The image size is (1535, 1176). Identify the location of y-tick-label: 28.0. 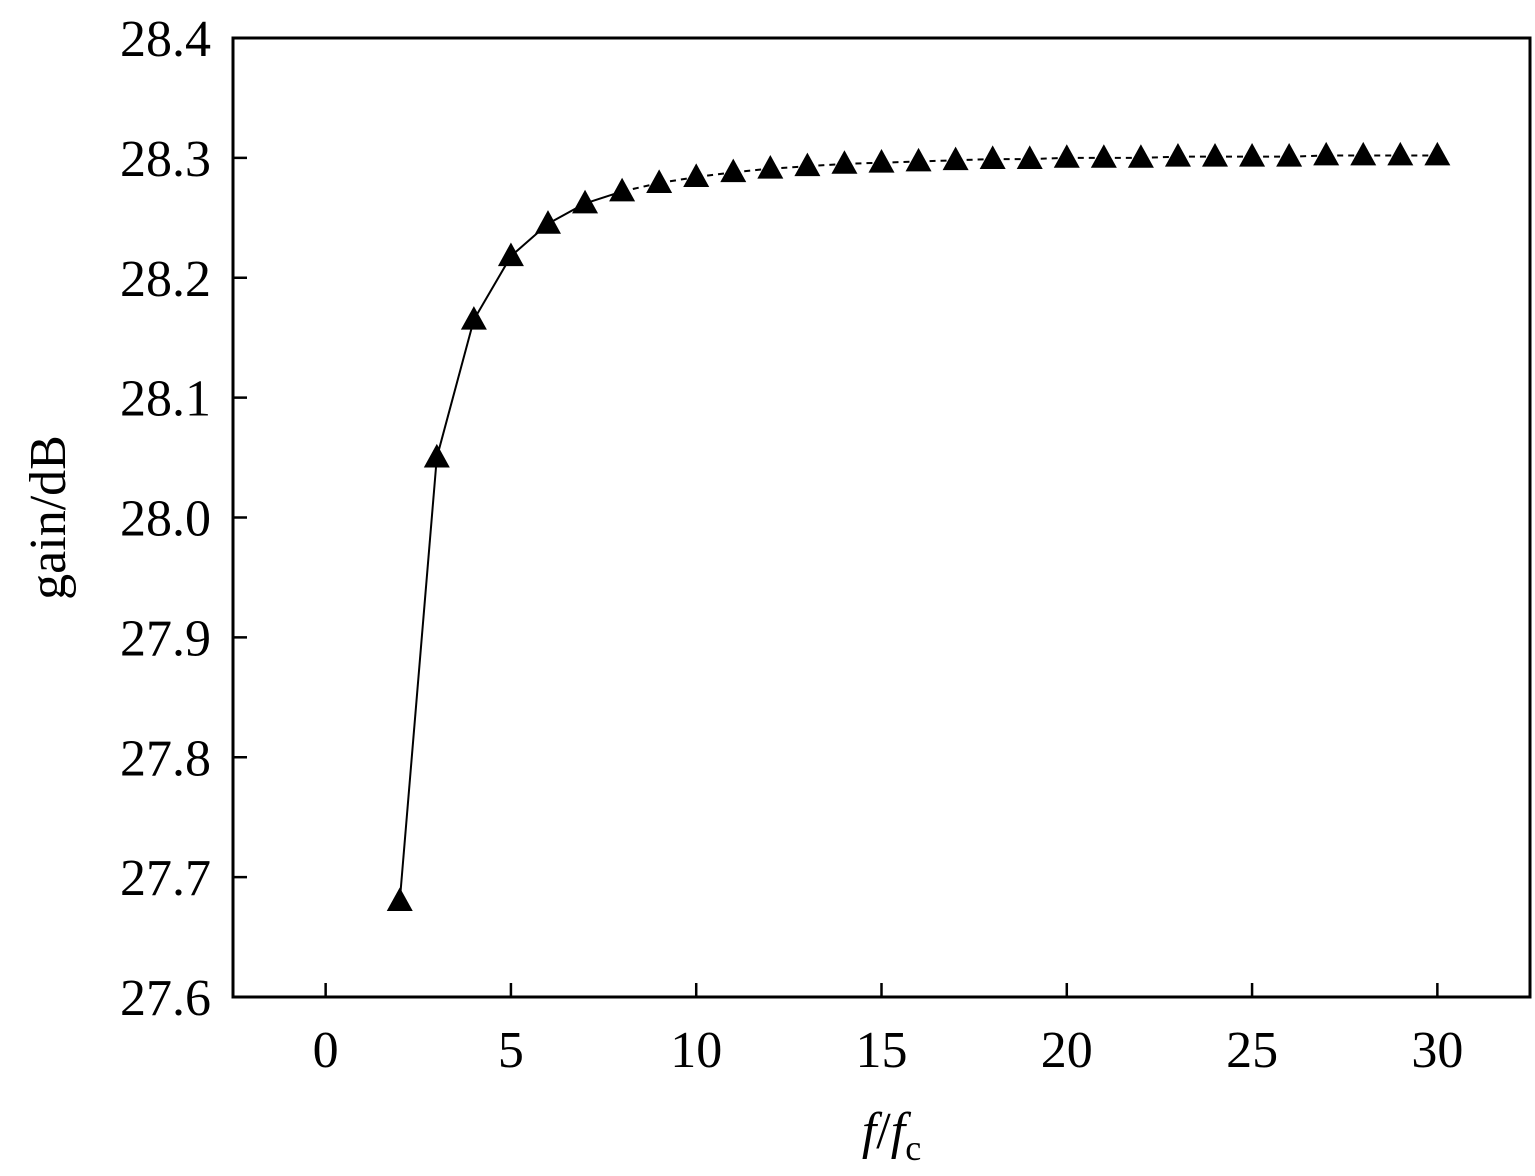
(165, 519).